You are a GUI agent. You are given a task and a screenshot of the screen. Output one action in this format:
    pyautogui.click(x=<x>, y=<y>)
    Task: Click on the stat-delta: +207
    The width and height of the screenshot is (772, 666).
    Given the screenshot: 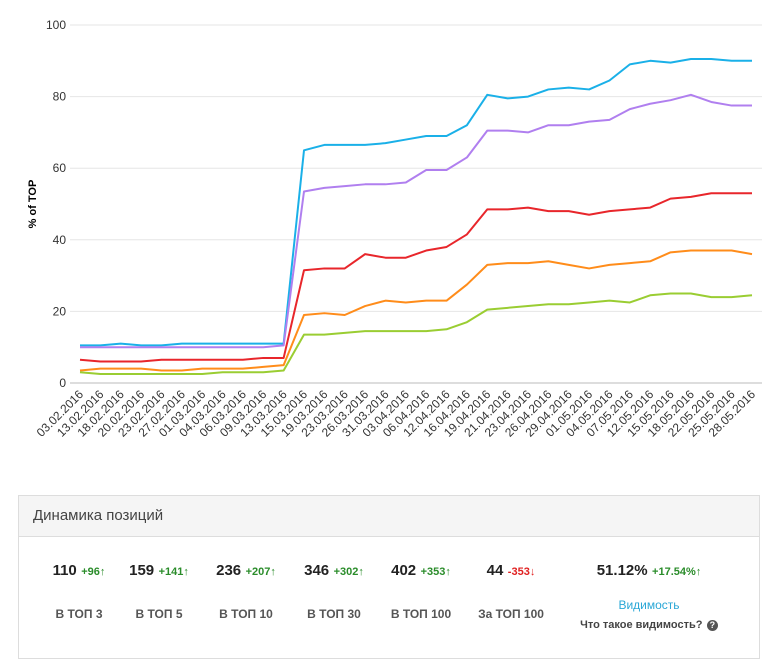 What is the action you would take?
    pyautogui.click(x=258, y=572)
    